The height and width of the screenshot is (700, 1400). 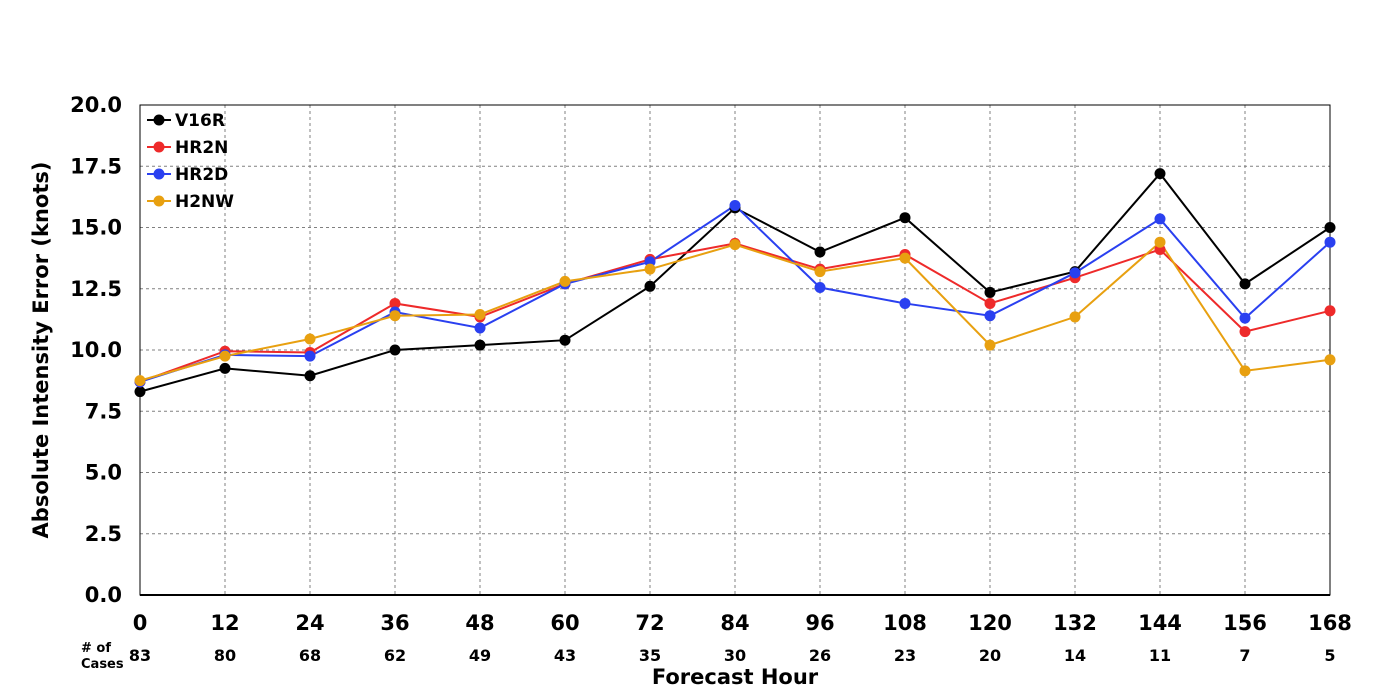 I want to click on legend-label-v16r: V16R, so click(x=200, y=121).